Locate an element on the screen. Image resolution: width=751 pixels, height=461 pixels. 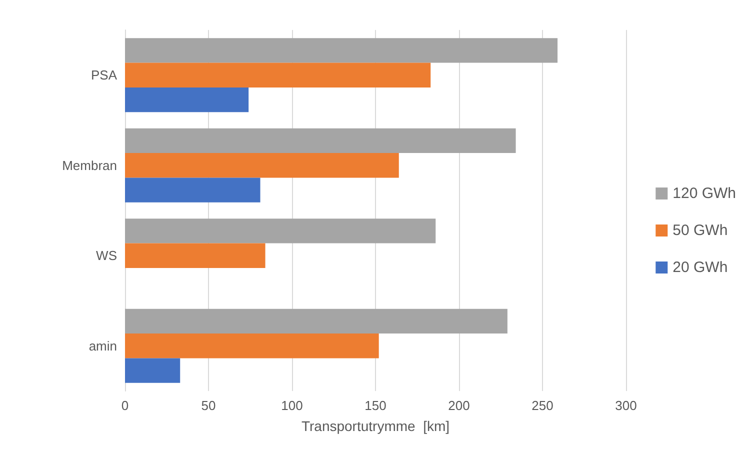
legend-label: 120 GWh is located at coordinates (704, 193).